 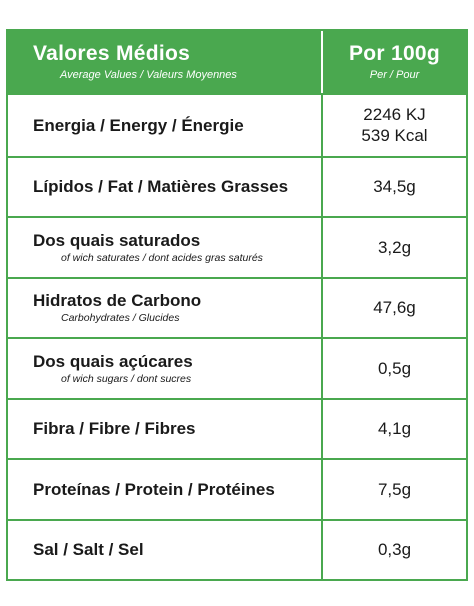 I want to click on row-value: 47,6g, so click(x=394, y=308).